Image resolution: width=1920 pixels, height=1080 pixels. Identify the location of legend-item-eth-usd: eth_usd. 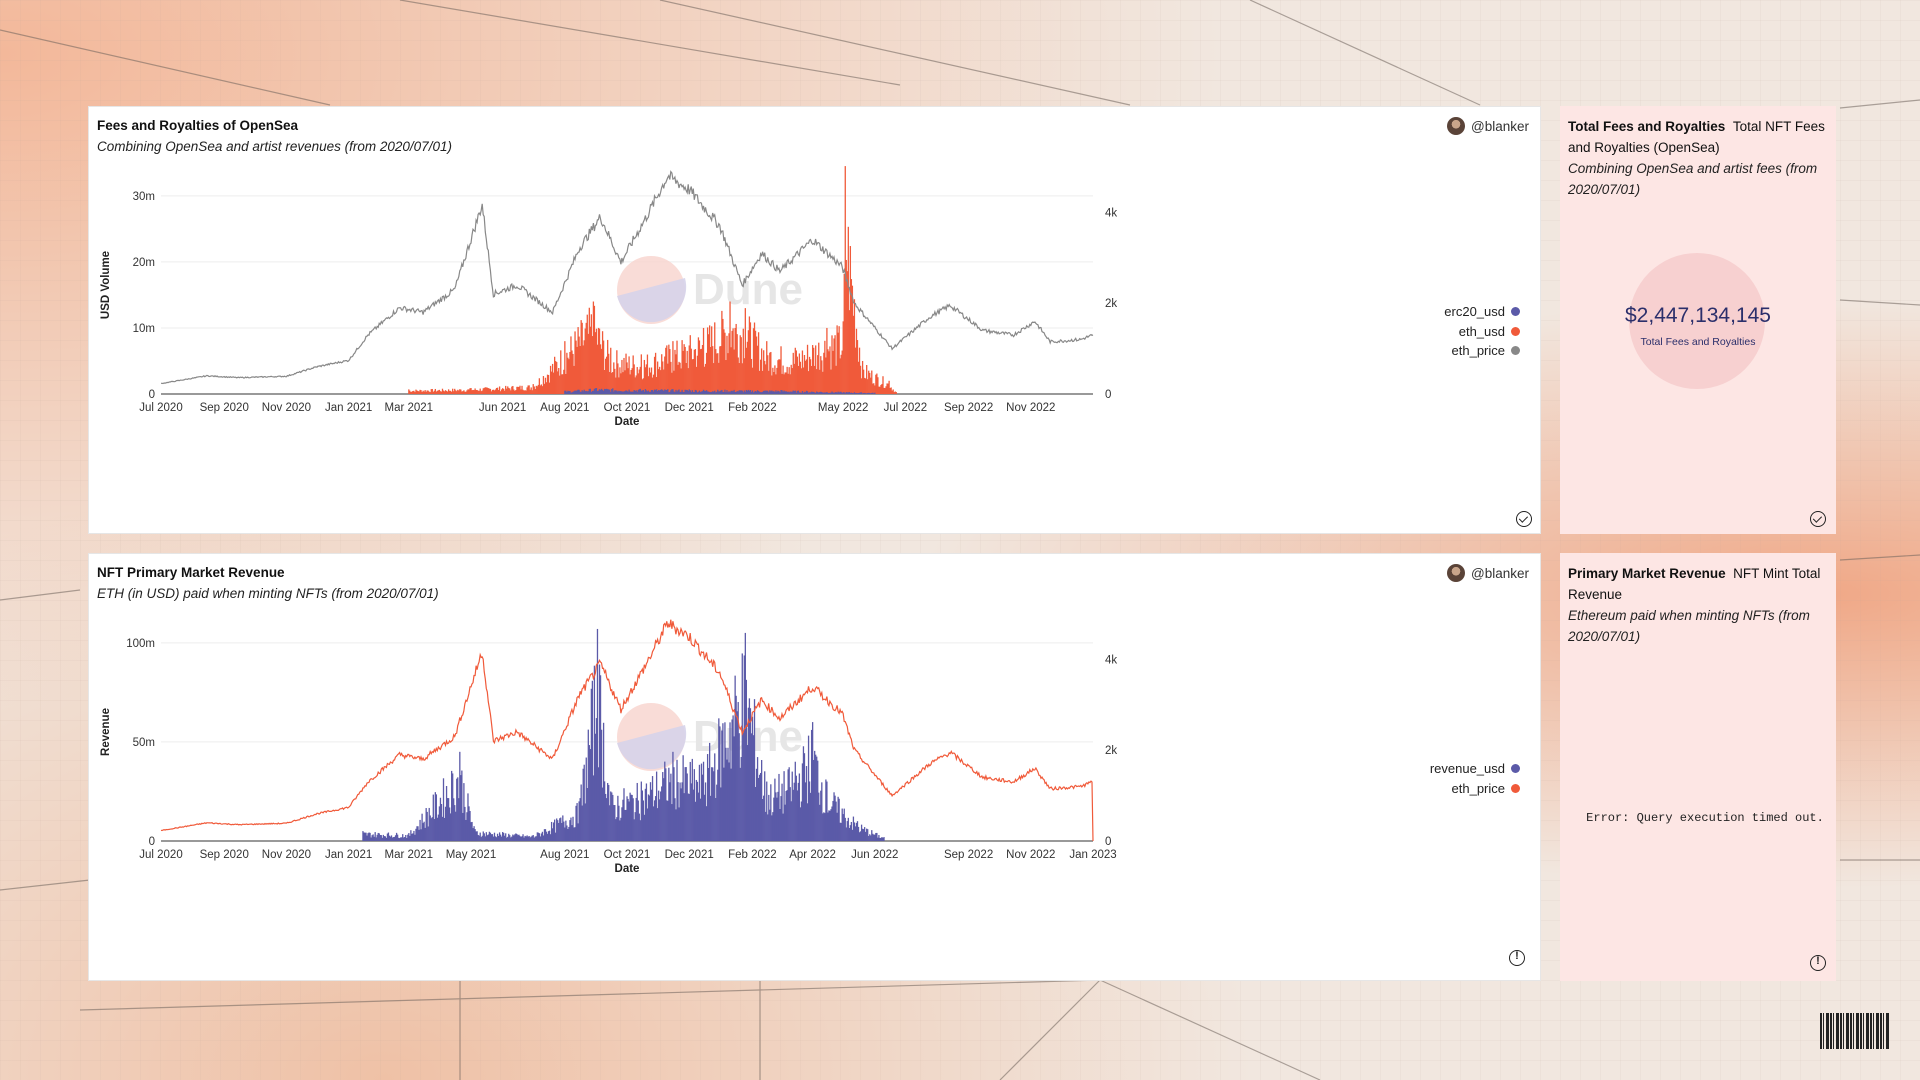
(1450, 332).